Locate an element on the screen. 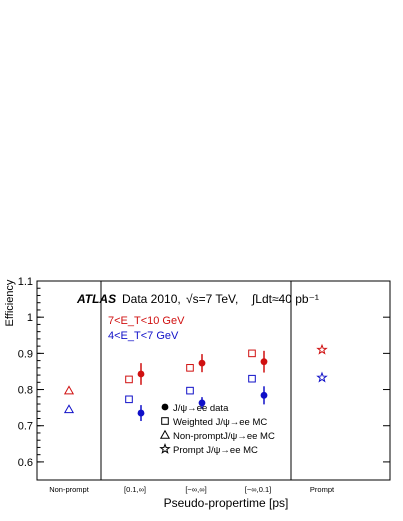 This screenshot has height=521, width=403. x-category-label: [0.1,∞] is located at coordinates (135, 489).